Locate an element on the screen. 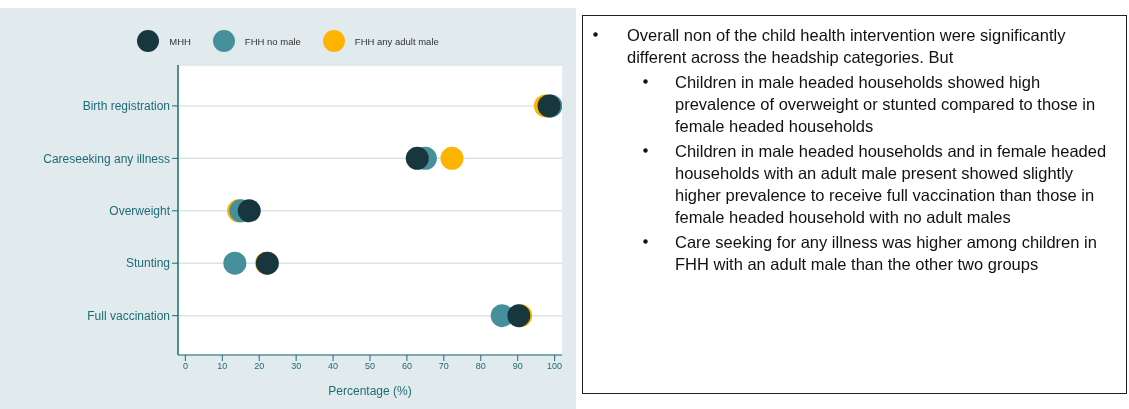 This screenshot has height=409, width=1129. x-tick-label: 50 is located at coordinates (370, 366).